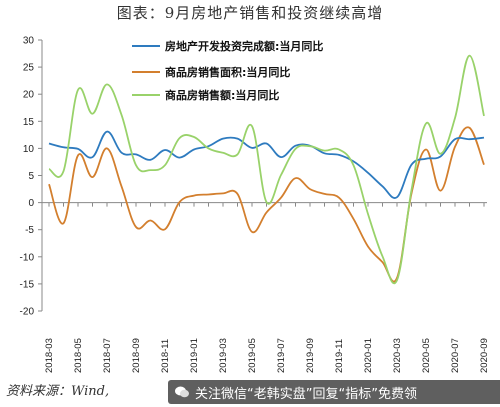 The image size is (500, 407). What do you see at coordinates (29, 122) in the screenshot?
I see `y-tick-label: 15` at bounding box center [29, 122].